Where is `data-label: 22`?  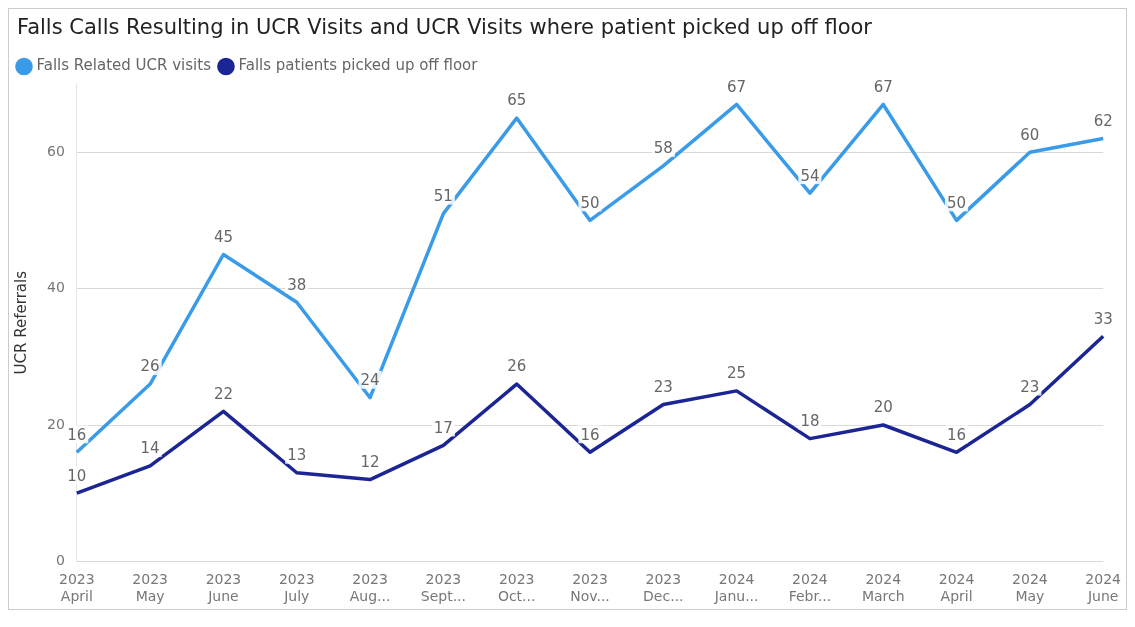
data-label: 22 is located at coordinates (223, 393).